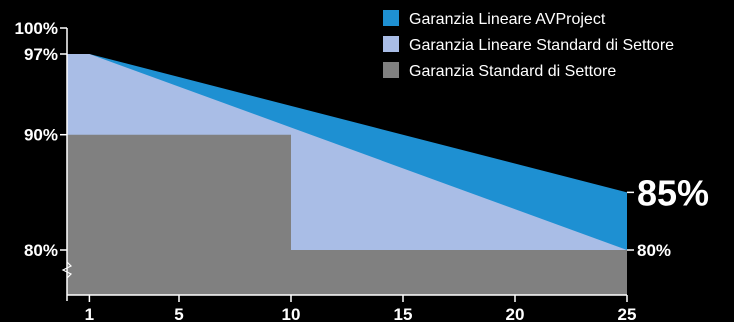 The height and width of the screenshot is (322, 734). Describe the element at coordinates (41, 135) in the screenshot. I see `y-tick-label: 90%` at that location.